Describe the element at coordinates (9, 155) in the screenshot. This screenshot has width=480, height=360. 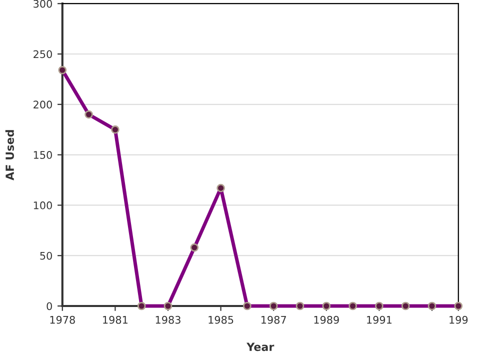
I see `y-axis-title: AF Used` at that location.